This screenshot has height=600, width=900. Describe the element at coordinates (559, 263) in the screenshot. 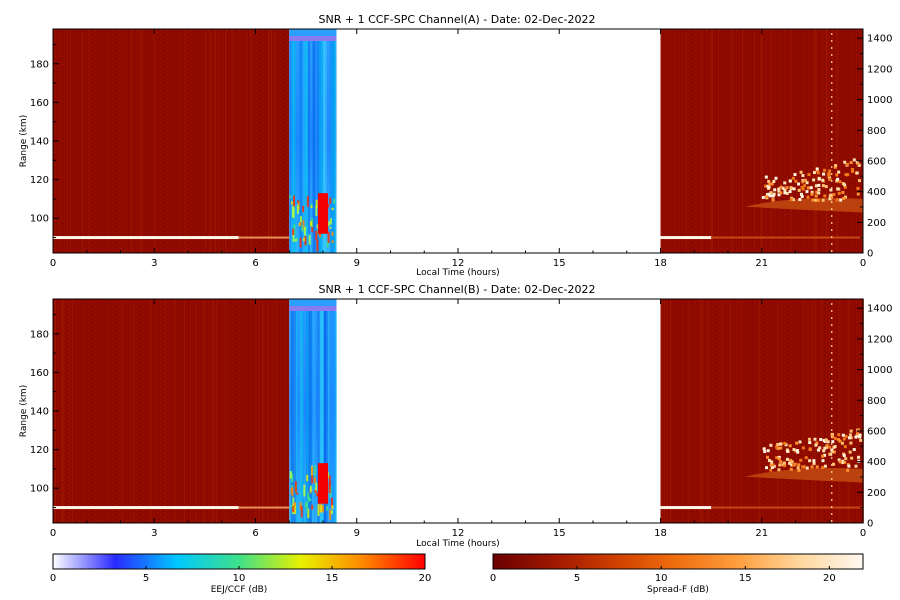

I see `x-tick-label: 15` at that location.